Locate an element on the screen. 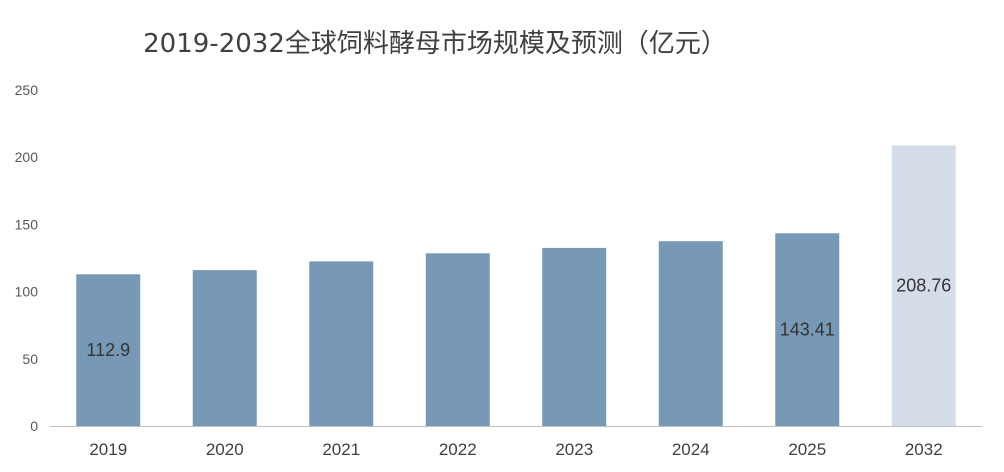 The image size is (1004, 472). y-tick-label: 50 is located at coordinates (30, 359).